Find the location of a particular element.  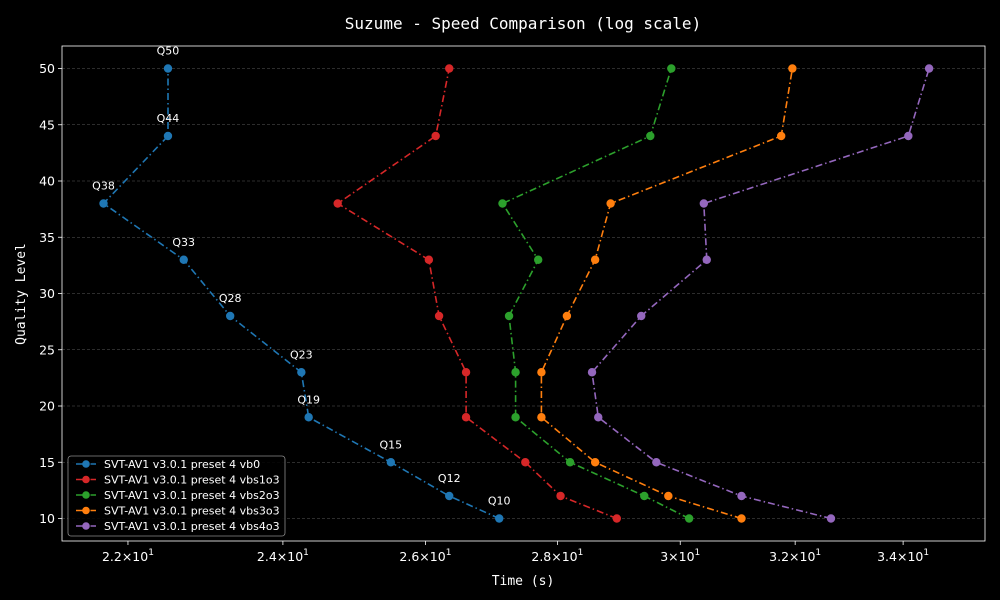

x-tick-label: 3.2×101 is located at coordinates (795, 556).